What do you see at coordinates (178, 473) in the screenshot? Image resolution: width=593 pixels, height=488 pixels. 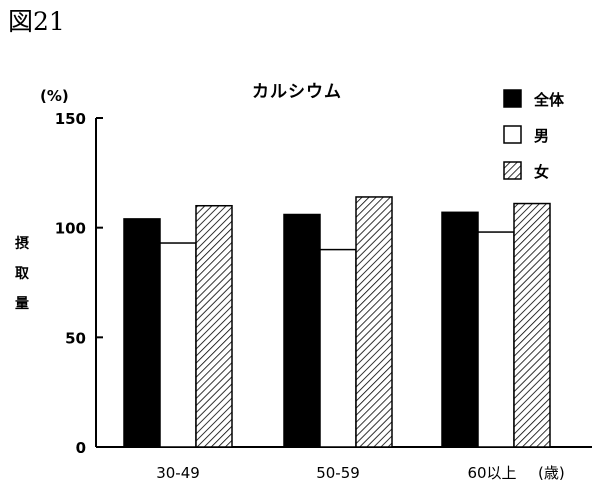 I see `x-tick-label: 30-49` at bounding box center [178, 473].